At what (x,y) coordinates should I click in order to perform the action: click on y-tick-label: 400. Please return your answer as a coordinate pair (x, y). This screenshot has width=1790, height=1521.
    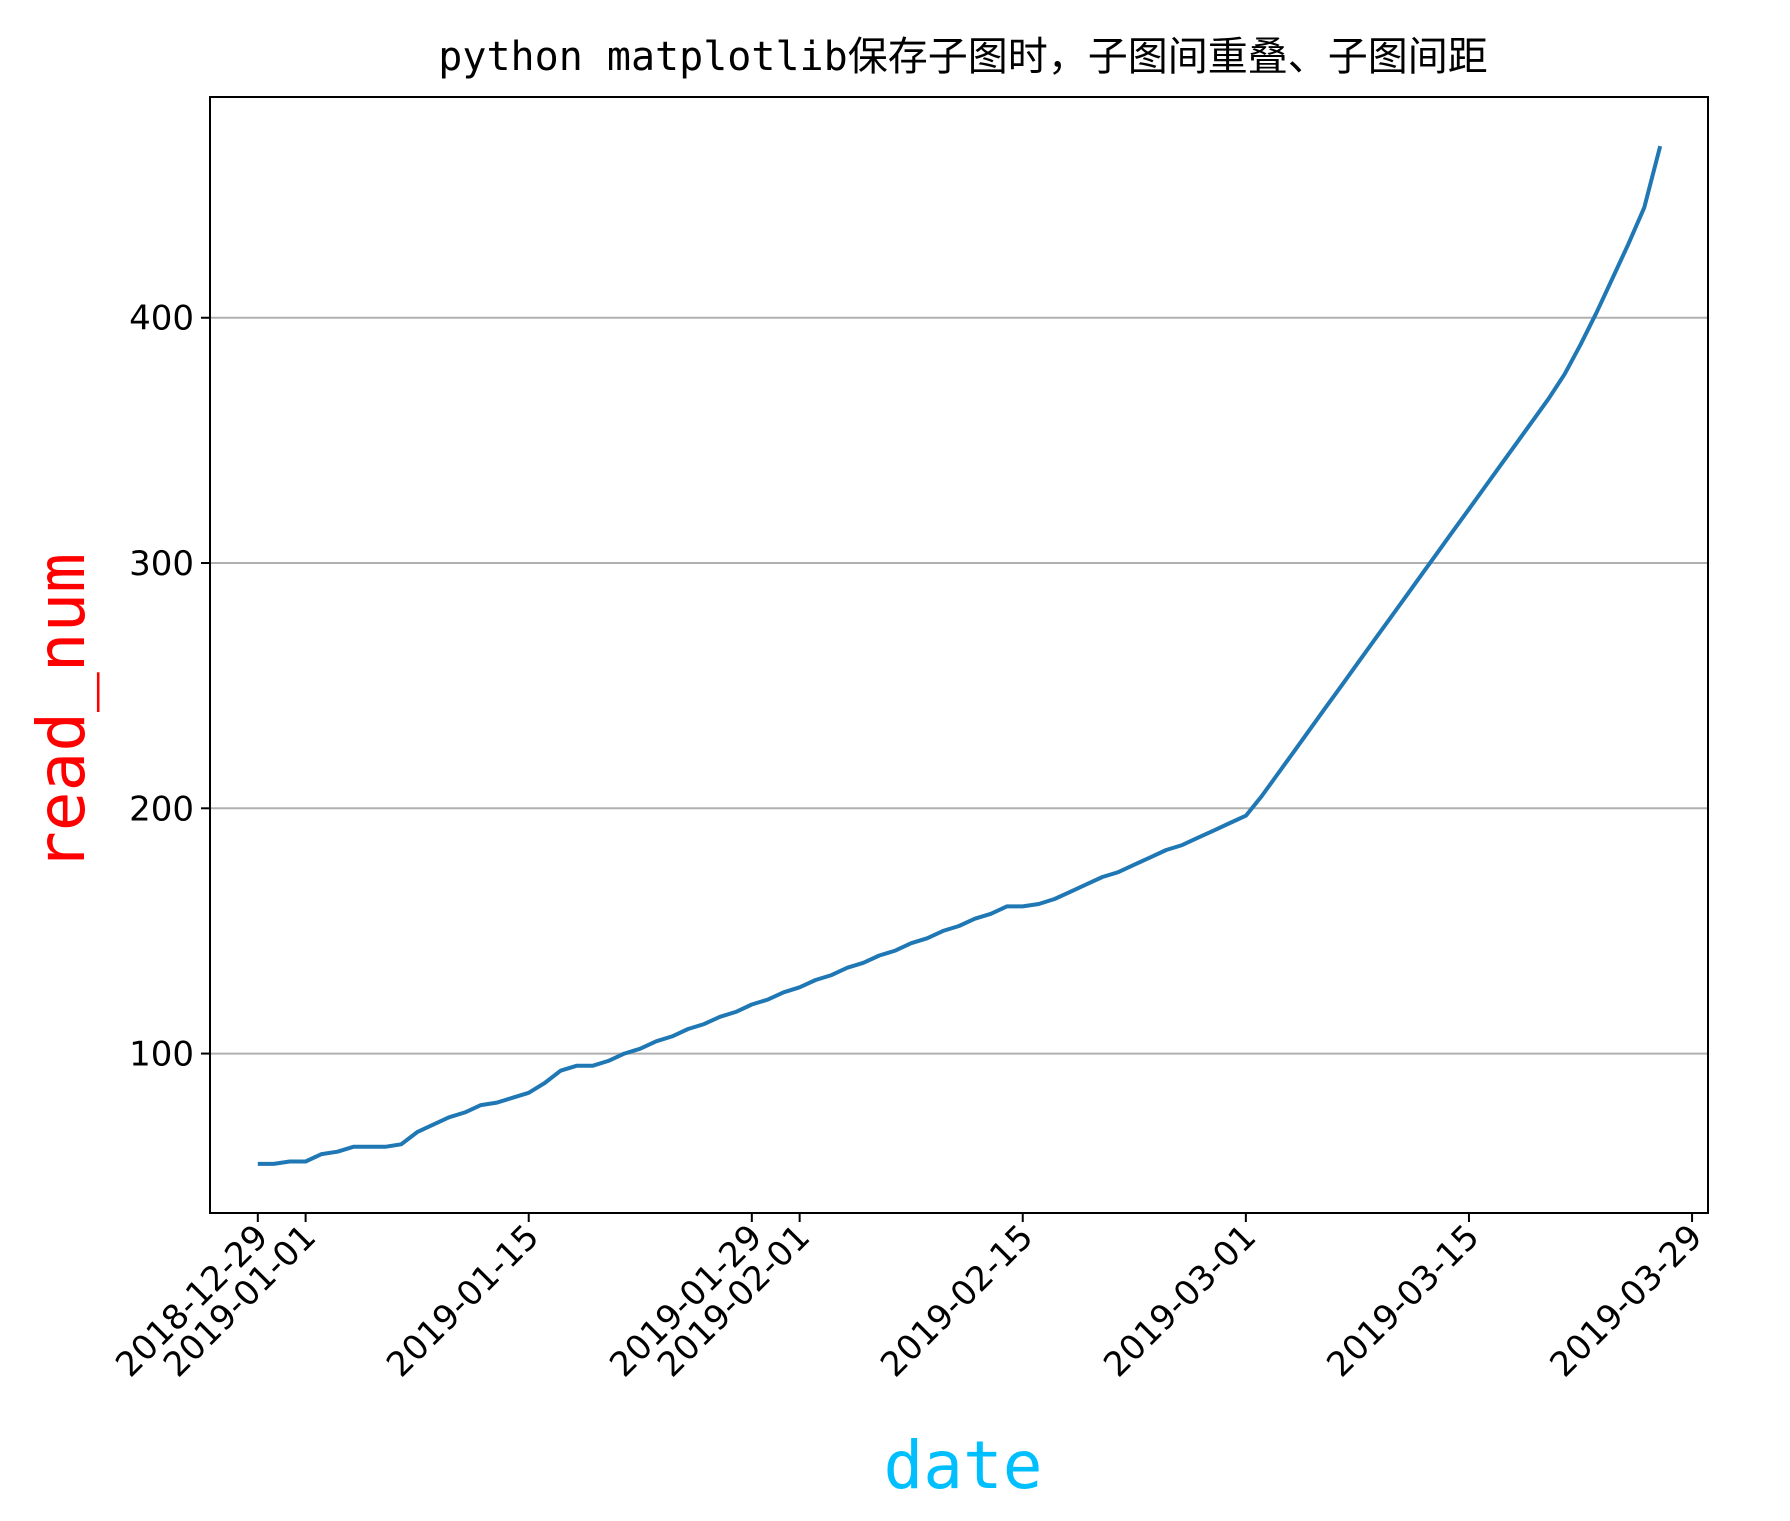
    Looking at the image, I should click on (161, 319).